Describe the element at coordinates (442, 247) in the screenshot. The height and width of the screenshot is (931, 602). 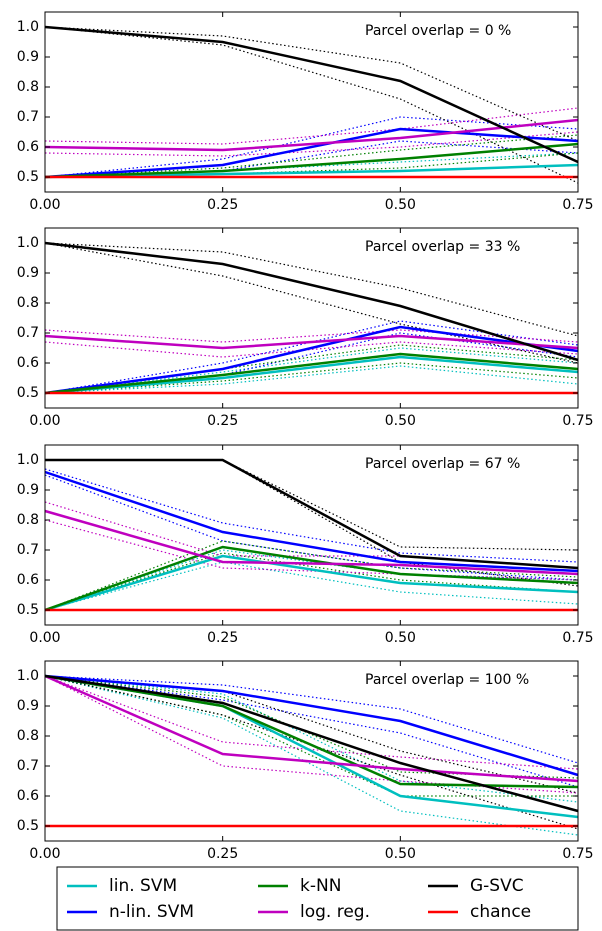
I see `annotation: Parcel overlap = 33 %` at that location.